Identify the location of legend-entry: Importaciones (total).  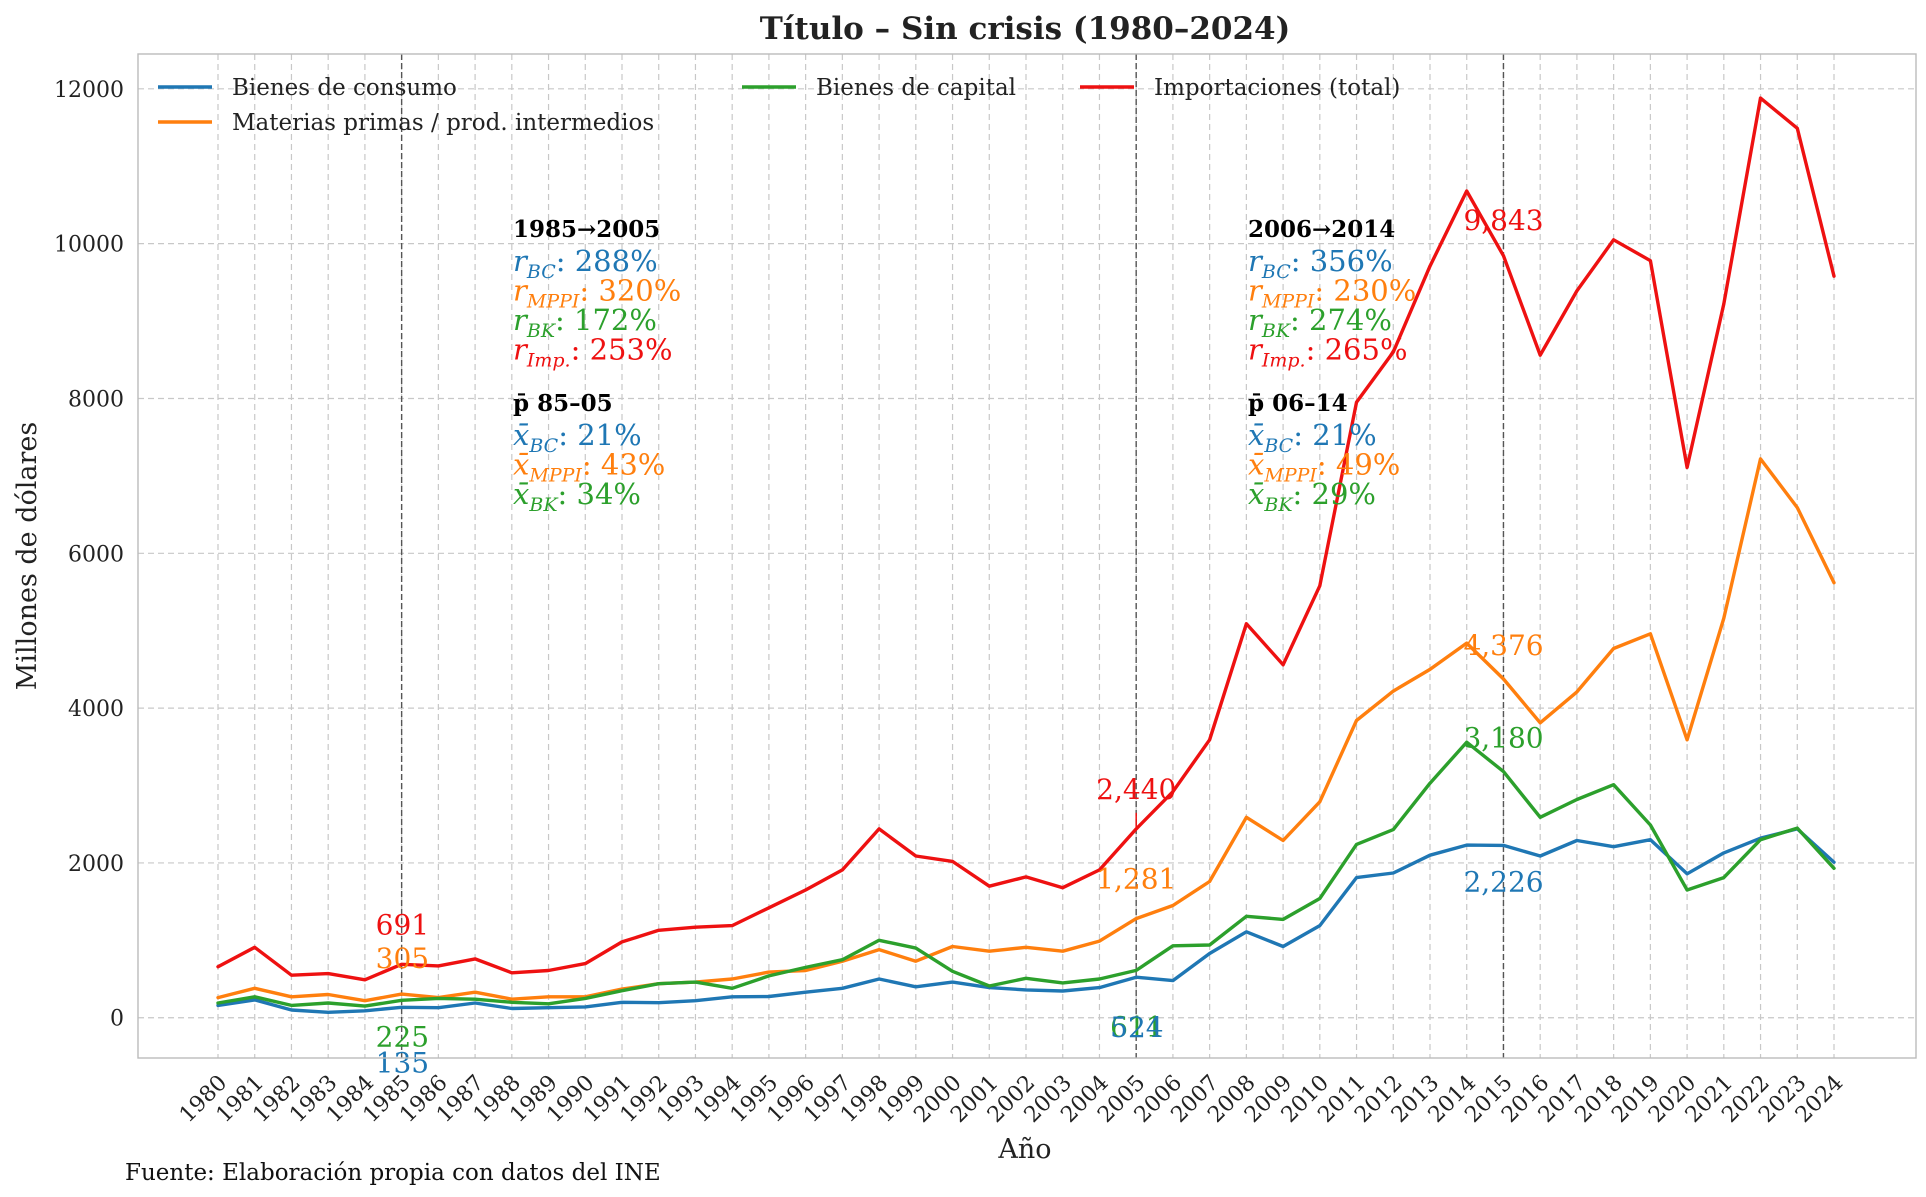
(1277, 88).